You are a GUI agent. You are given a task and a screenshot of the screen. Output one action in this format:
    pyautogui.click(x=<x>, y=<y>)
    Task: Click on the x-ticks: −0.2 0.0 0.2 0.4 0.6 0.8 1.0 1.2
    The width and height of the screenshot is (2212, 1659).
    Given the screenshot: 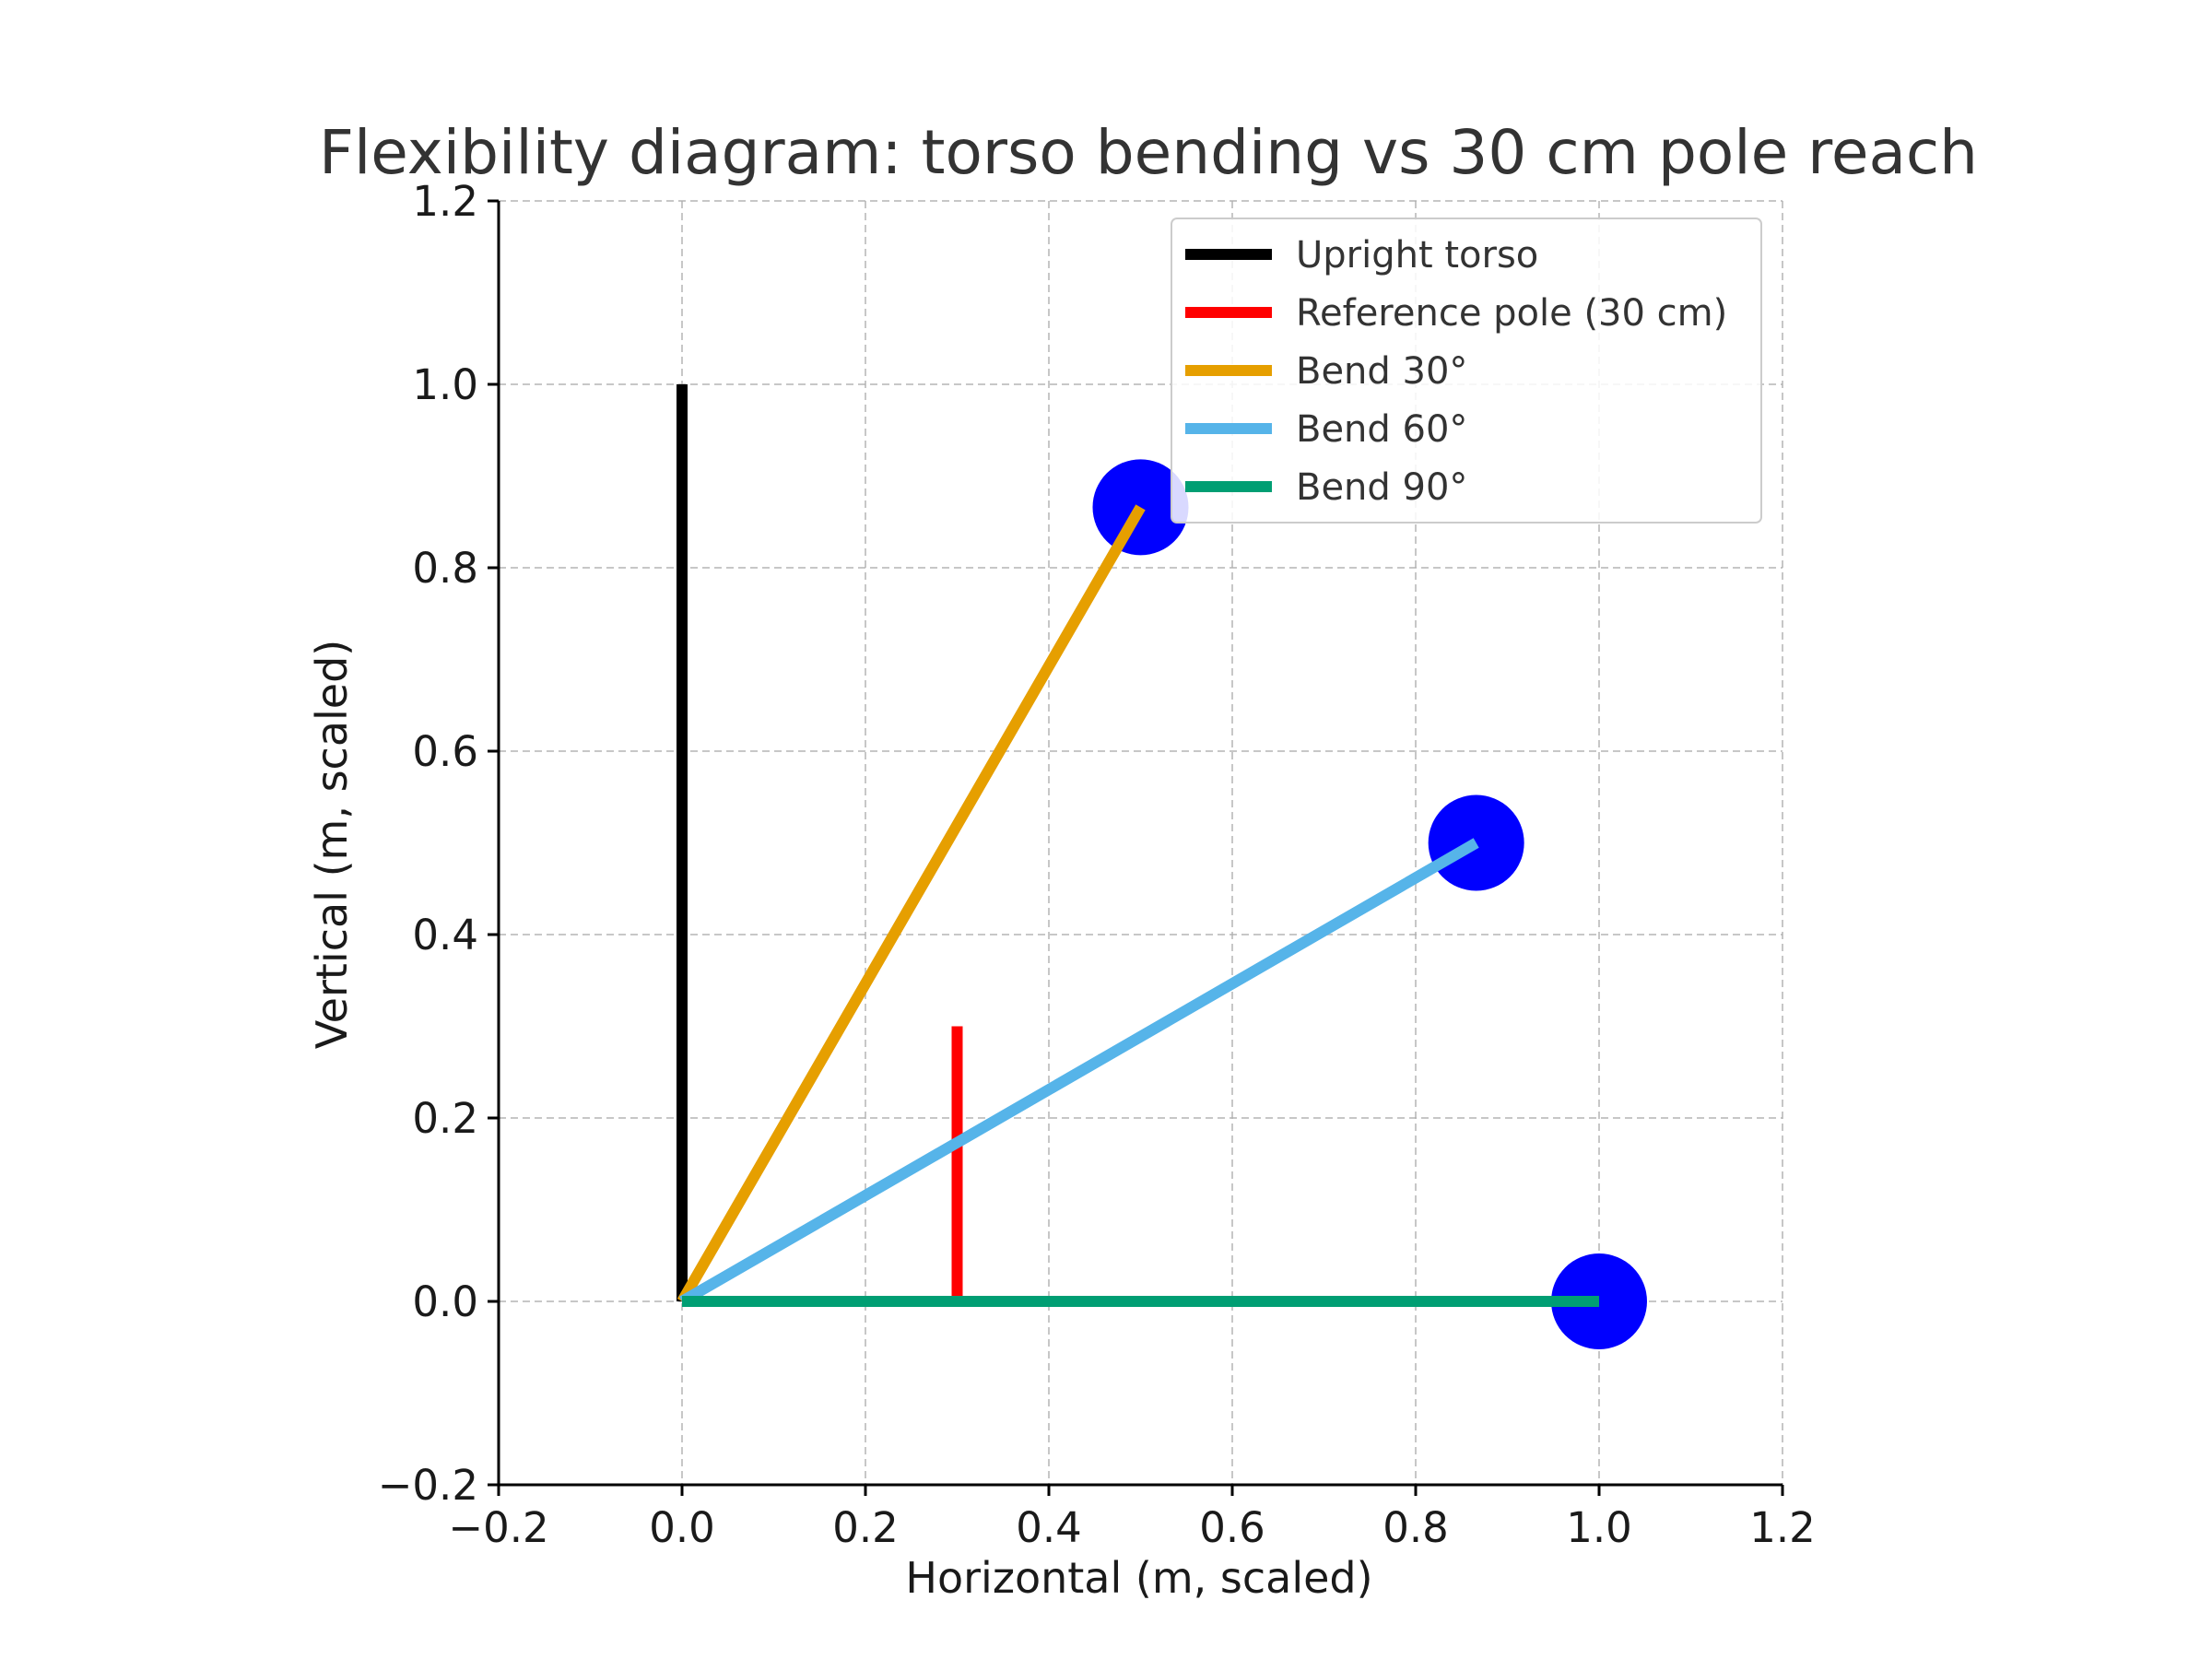 What is the action you would take?
    pyautogui.click(x=1132, y=1518)
    